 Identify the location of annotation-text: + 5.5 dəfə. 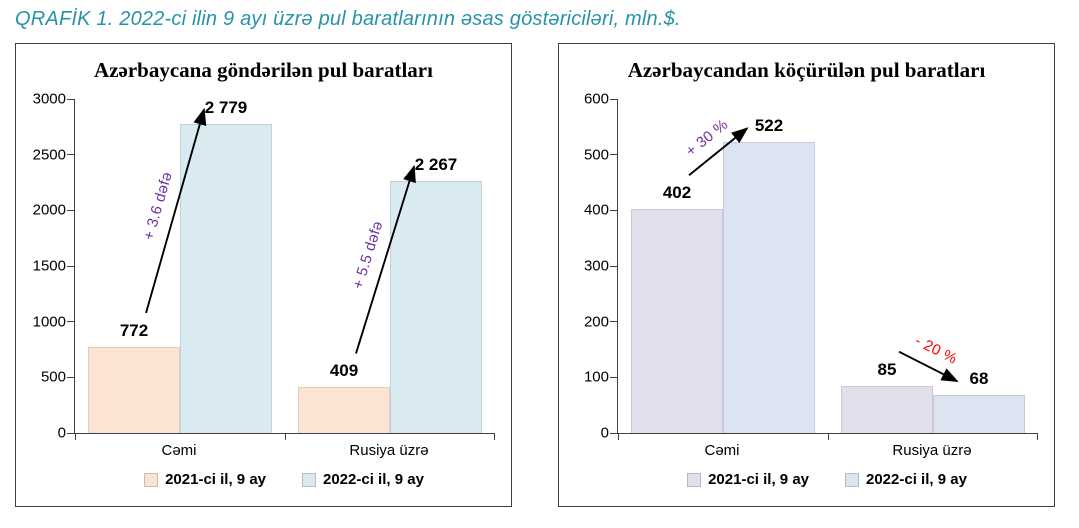
(368, 254).